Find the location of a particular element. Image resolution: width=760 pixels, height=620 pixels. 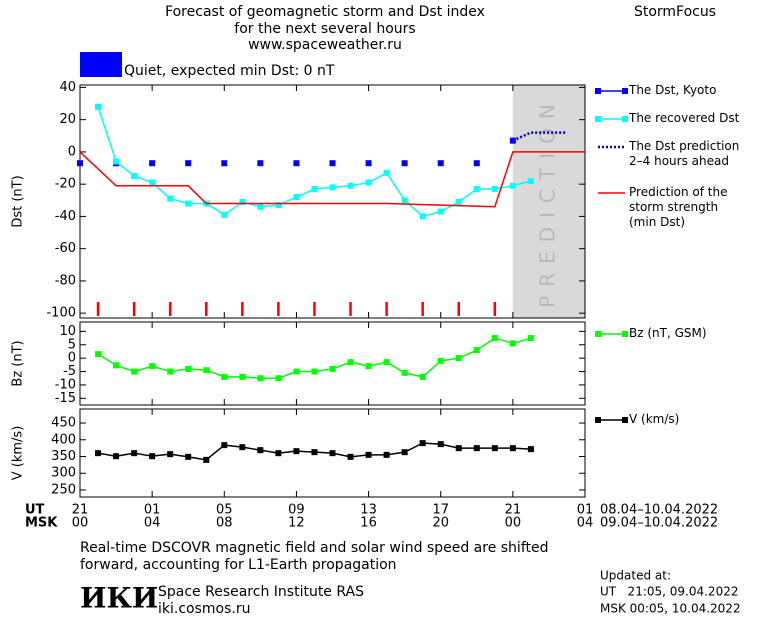

x-tick-label-ut: 17 is located at coordinates (440, 510).